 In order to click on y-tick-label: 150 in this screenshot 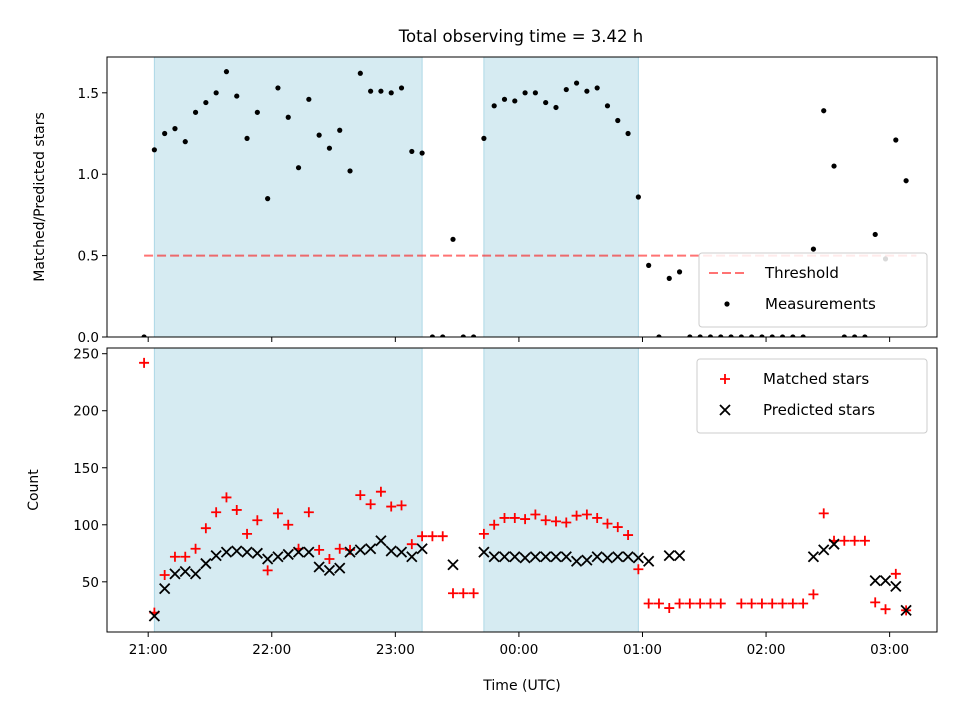, I will do `click(86, 469)`.